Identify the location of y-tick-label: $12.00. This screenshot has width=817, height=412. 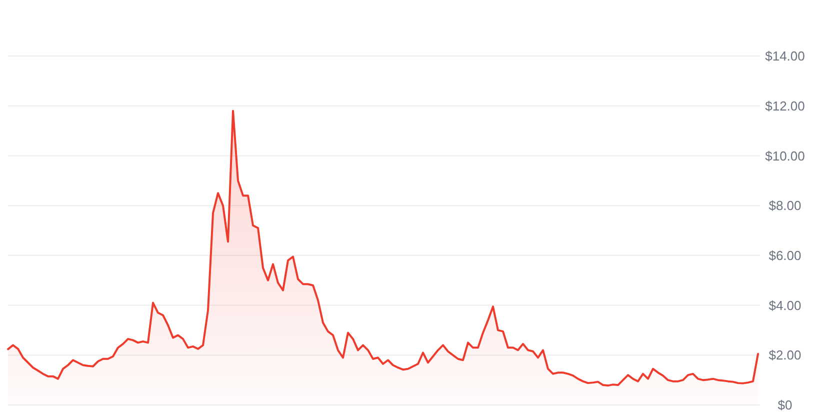
(785, 106).